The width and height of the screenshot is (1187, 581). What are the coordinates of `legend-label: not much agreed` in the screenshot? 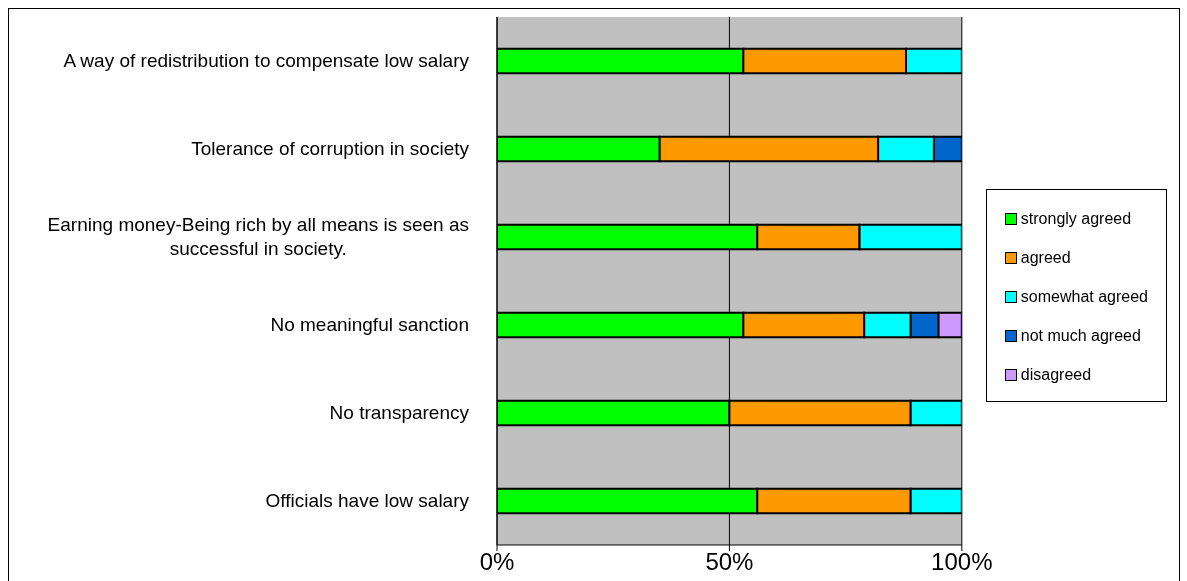 It's located at (1080, 336).